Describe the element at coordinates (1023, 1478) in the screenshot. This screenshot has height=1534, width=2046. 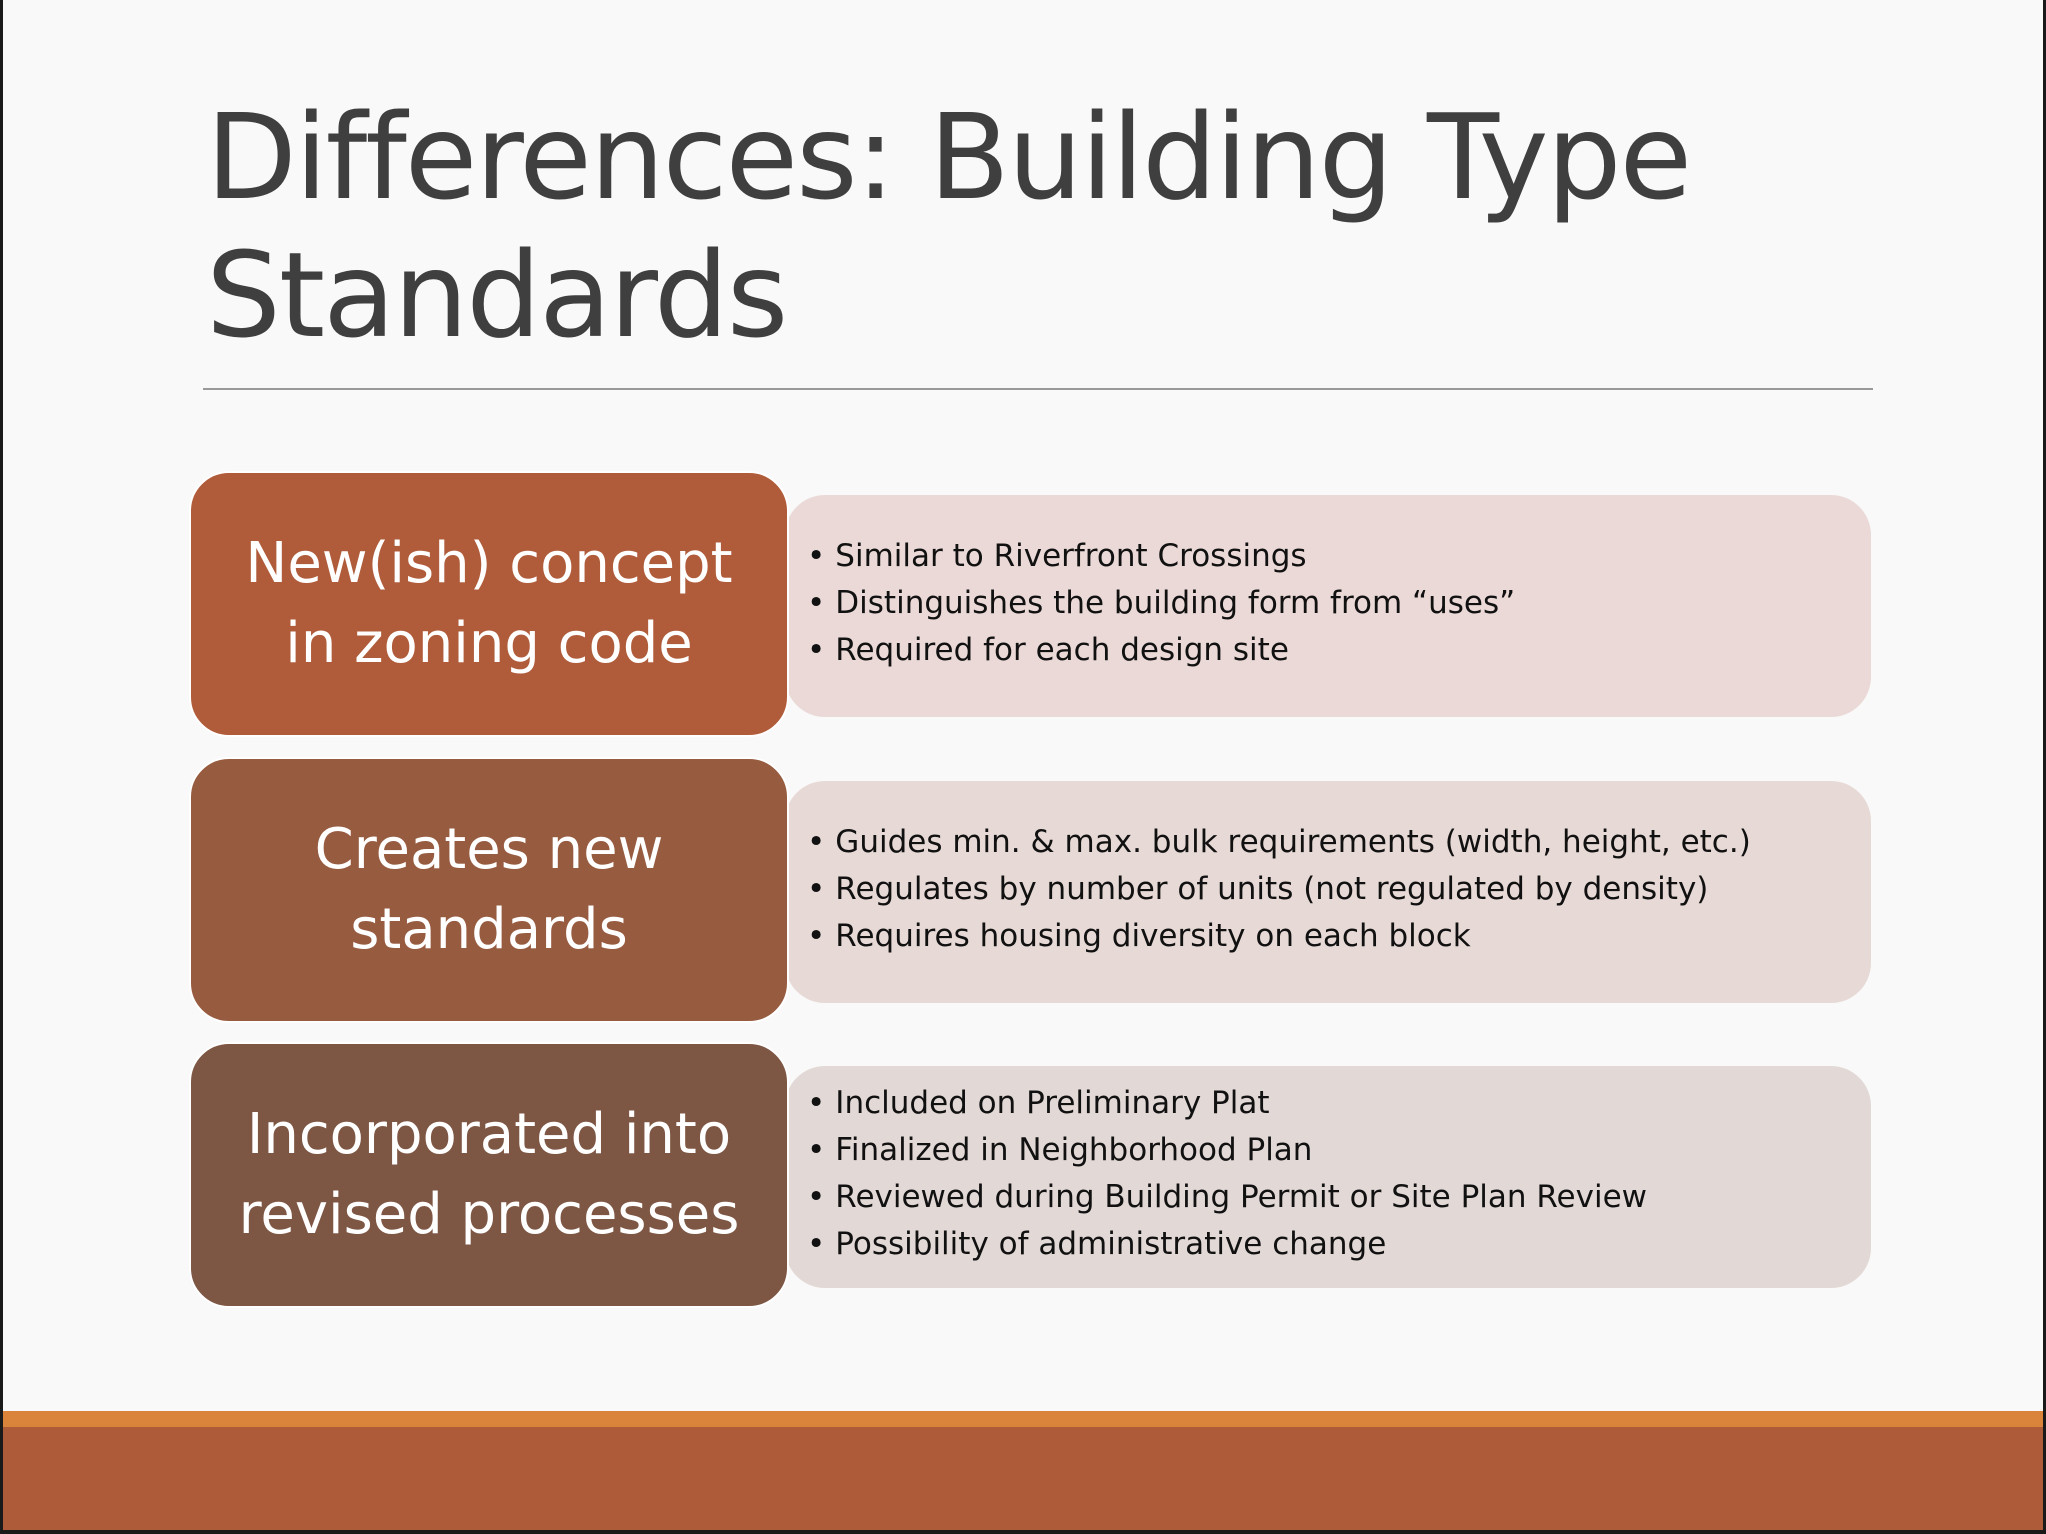
I see `footer-band` at that location.